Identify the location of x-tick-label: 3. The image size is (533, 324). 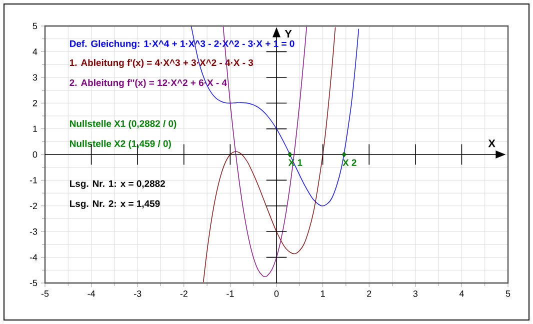
(415, 293).